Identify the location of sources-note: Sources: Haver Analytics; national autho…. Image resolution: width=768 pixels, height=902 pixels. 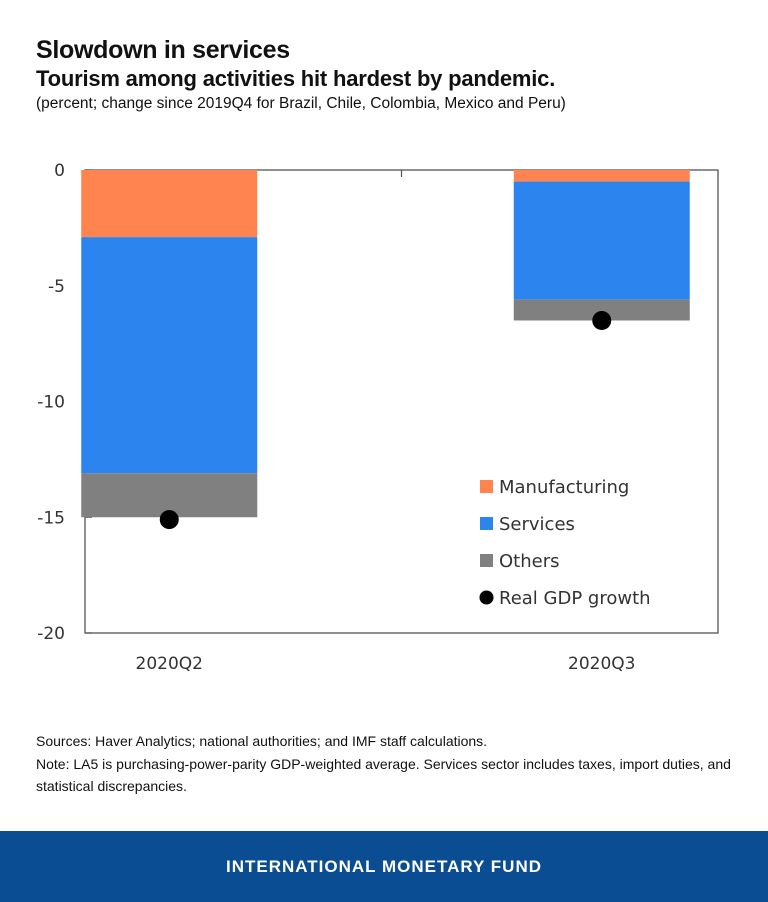
(262, 741).